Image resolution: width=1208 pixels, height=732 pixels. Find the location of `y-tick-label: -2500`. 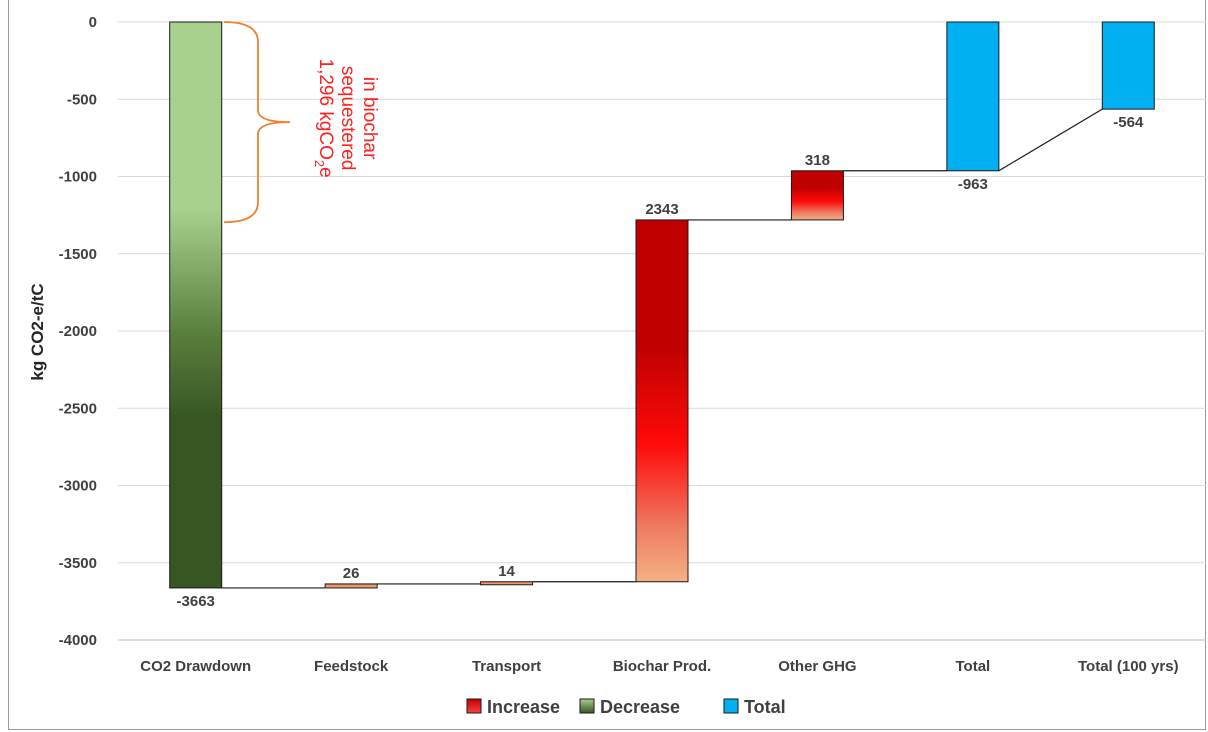

y-tick-label: -2500 is located at coordinates (78, 408).